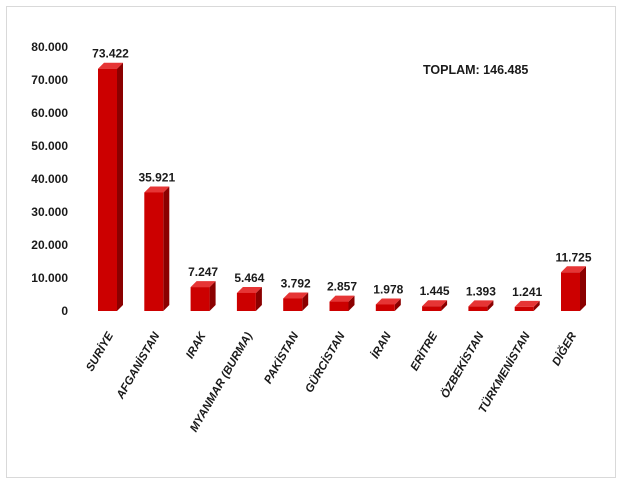 This screenshot has width=622, height=484. Describe the element at coordinates (49, 47) in the screenshot. I see `y-tick-label: 80.000` at that location.